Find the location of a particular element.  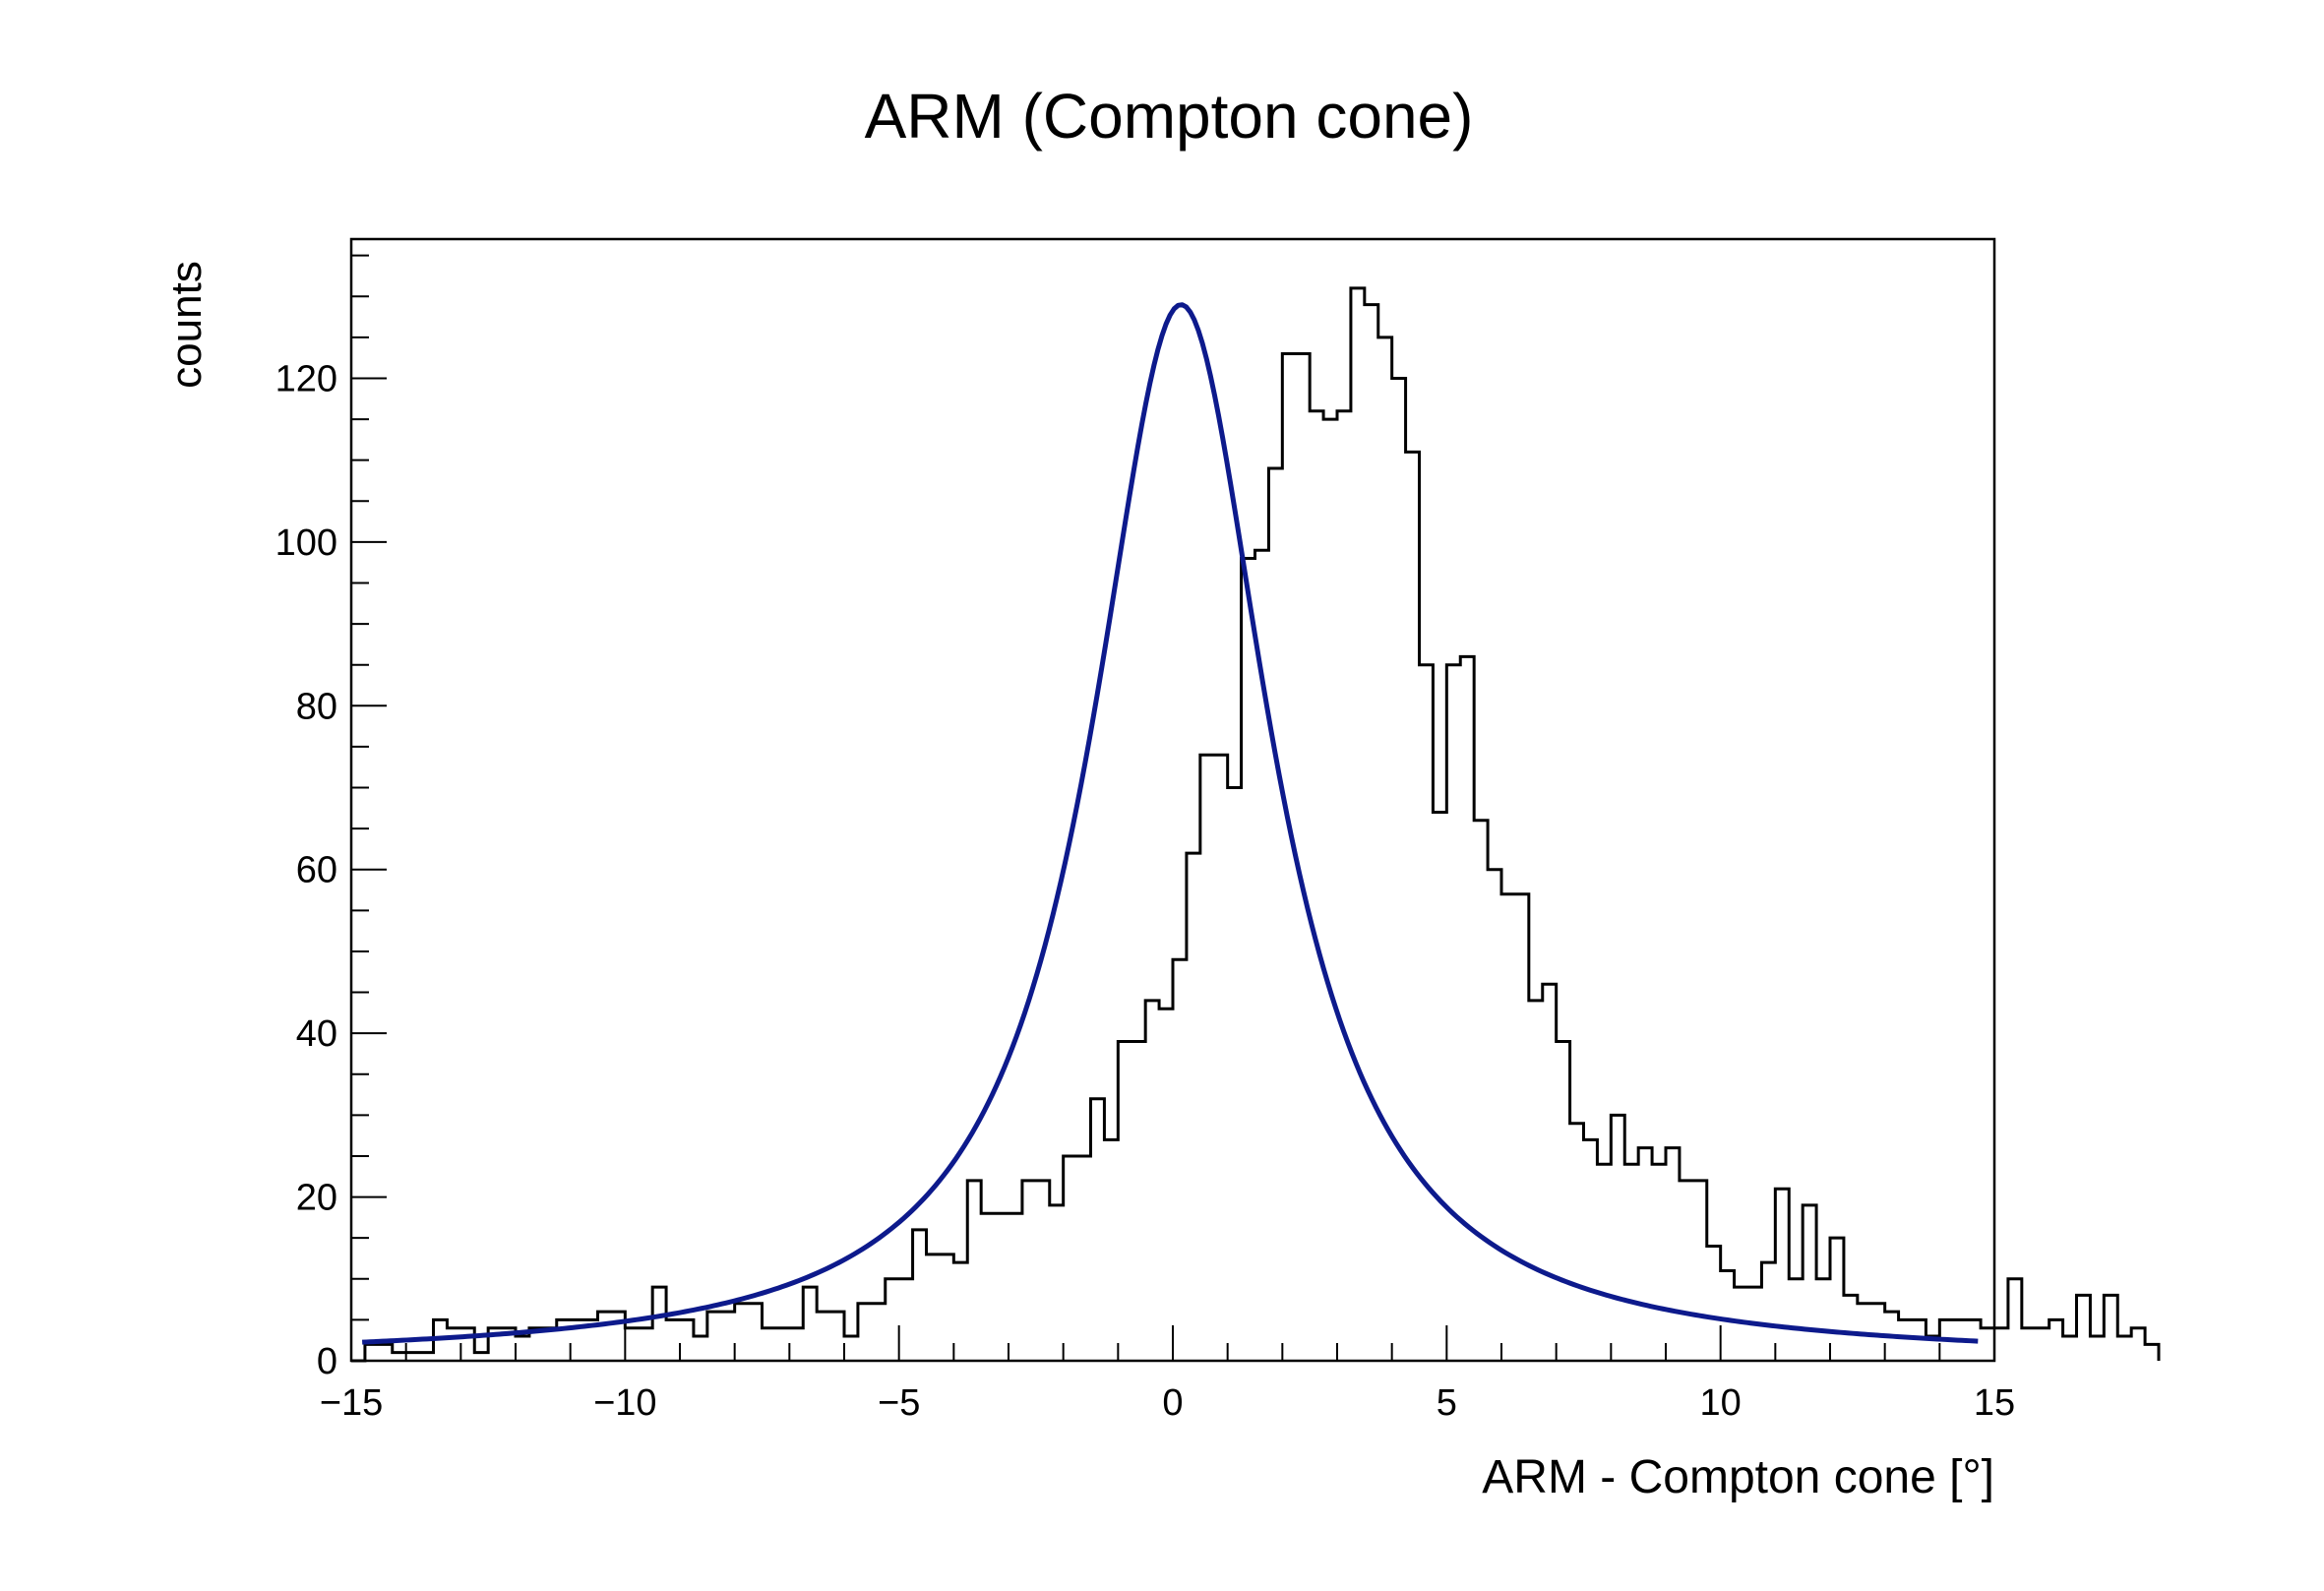

y-tick-label: 60 is located at coordinates (316, 870).